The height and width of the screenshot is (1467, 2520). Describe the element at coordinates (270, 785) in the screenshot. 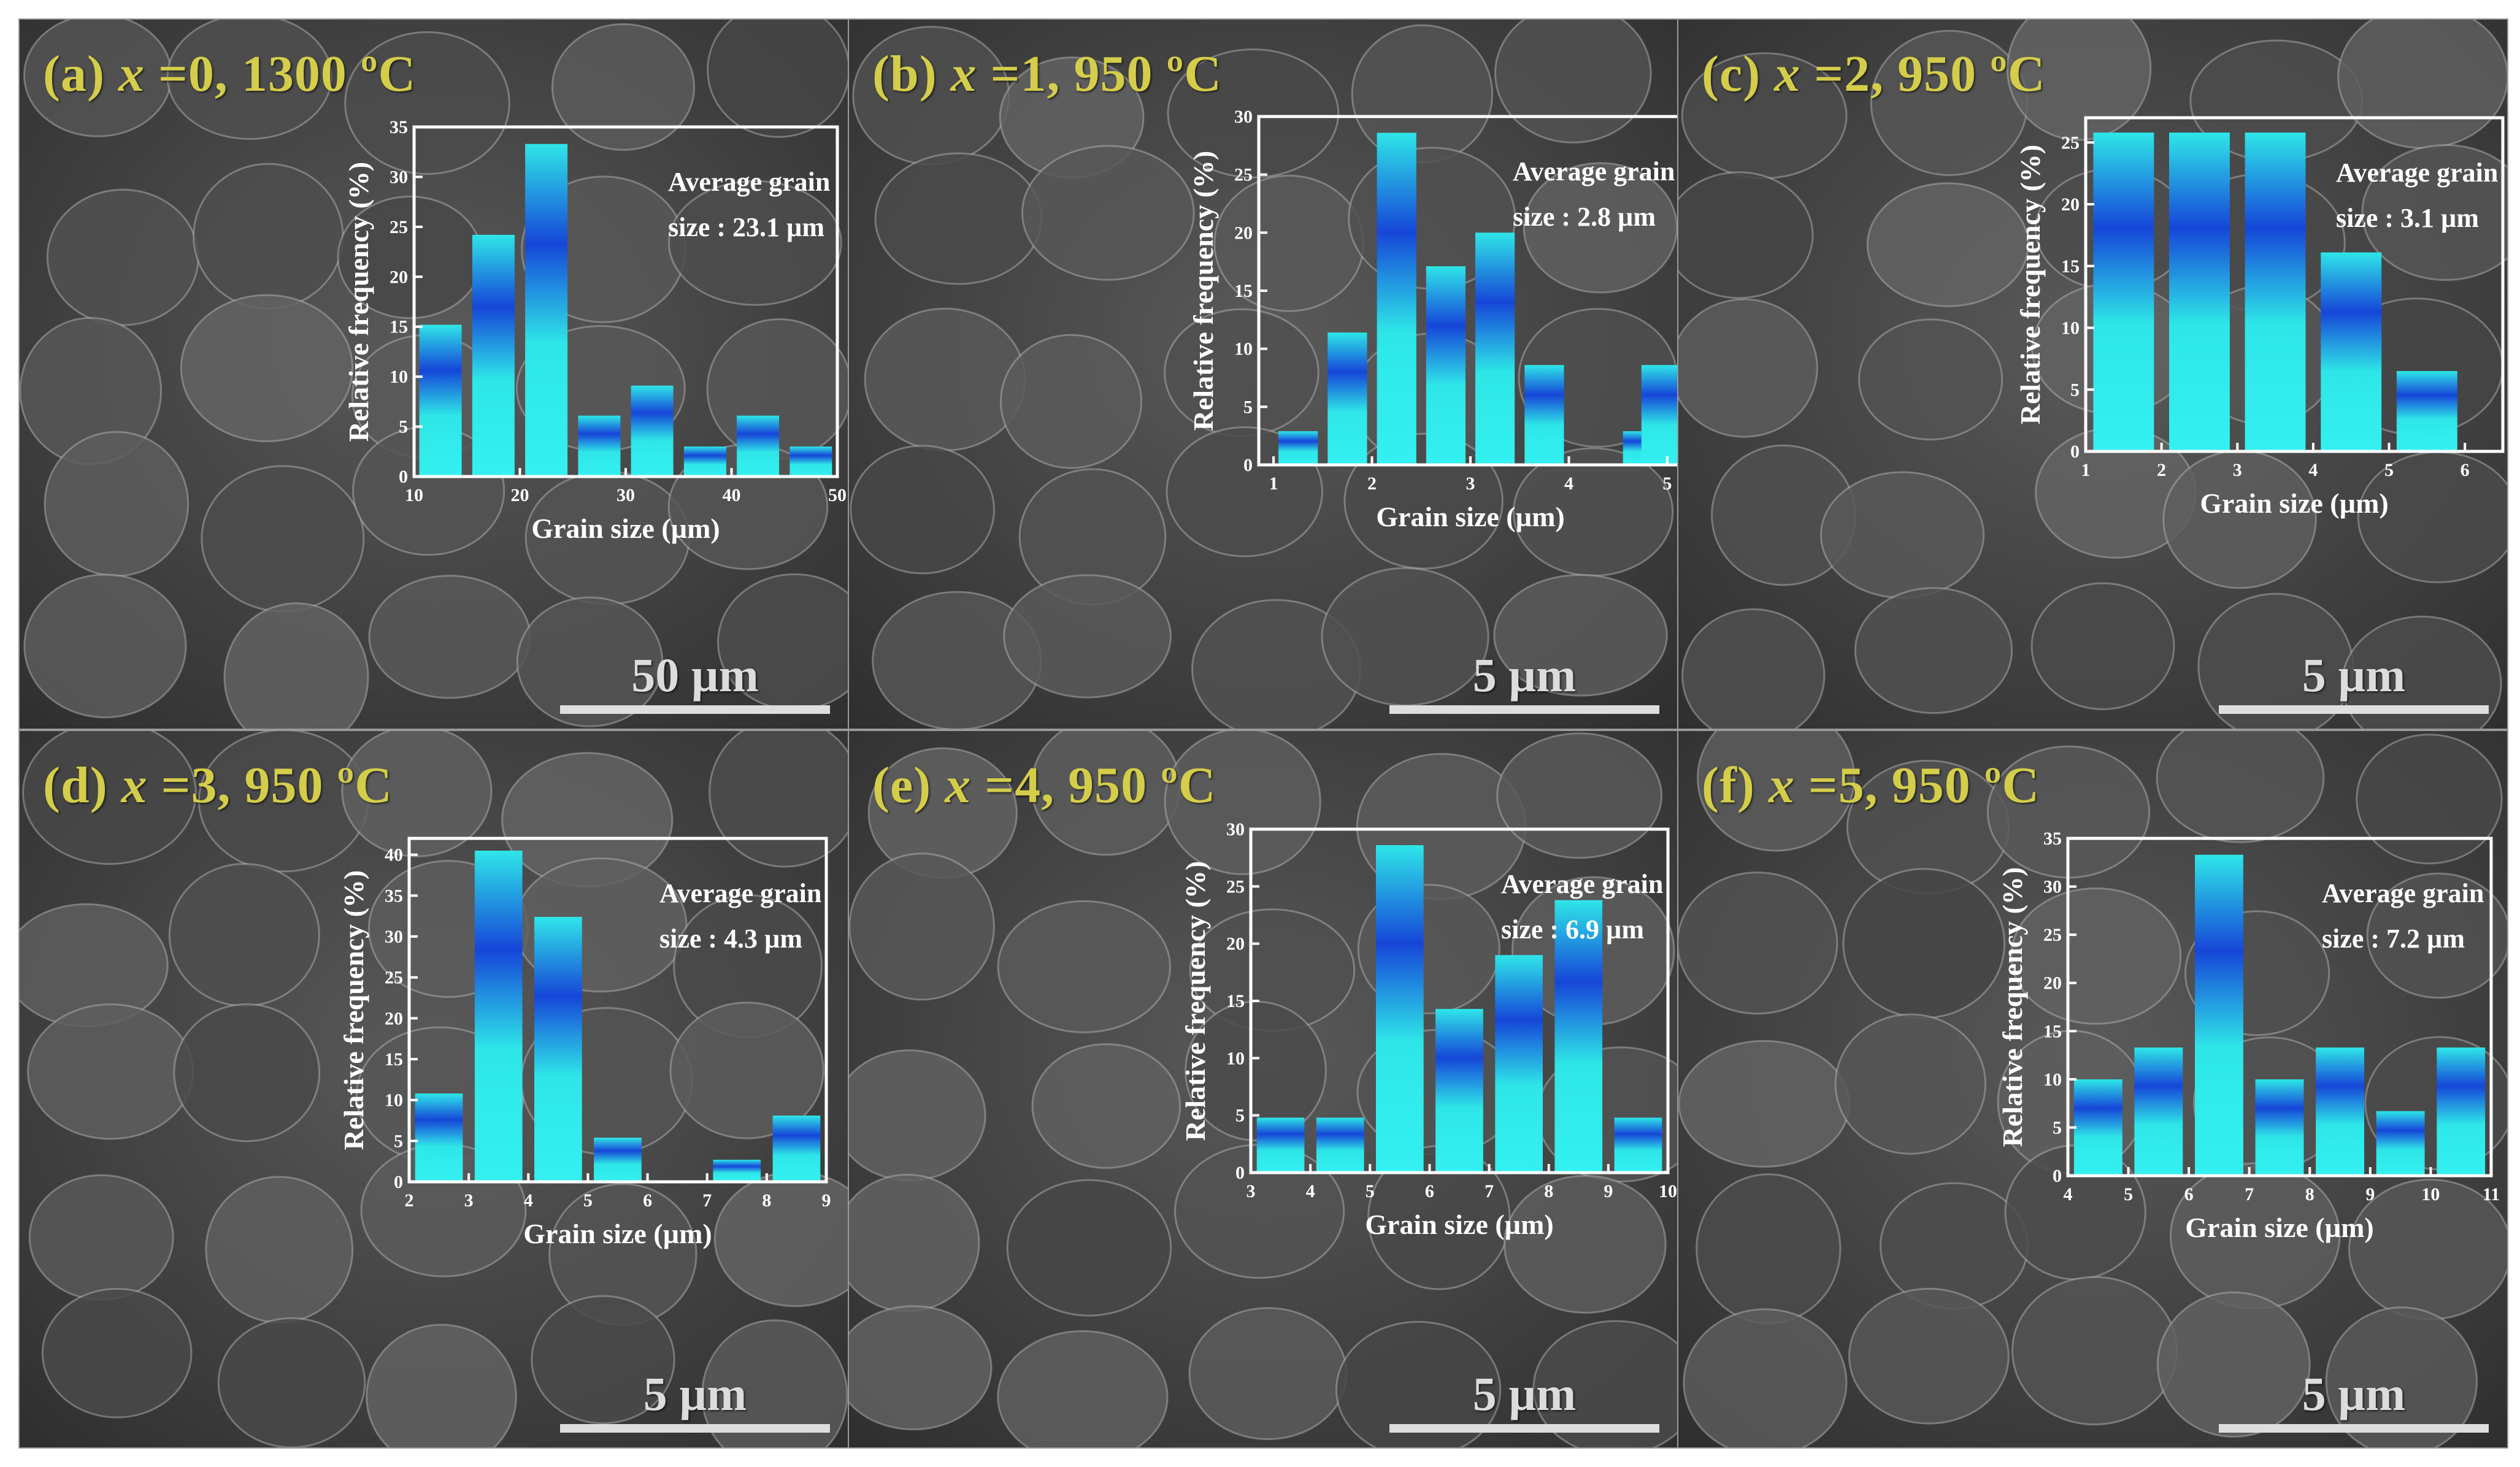

I see `panel-label-condition: =3, 950 ºC` at that location.